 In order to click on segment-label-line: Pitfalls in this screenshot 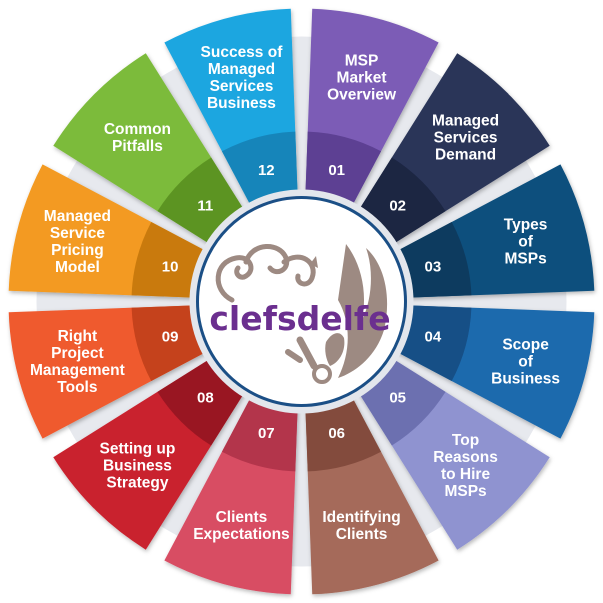, I will do `click(137, 146)`.